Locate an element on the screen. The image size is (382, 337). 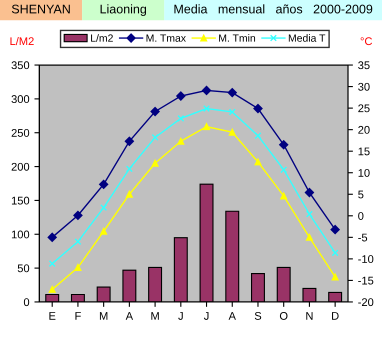
x-tick-label: E is located at coordinates (52, 316).